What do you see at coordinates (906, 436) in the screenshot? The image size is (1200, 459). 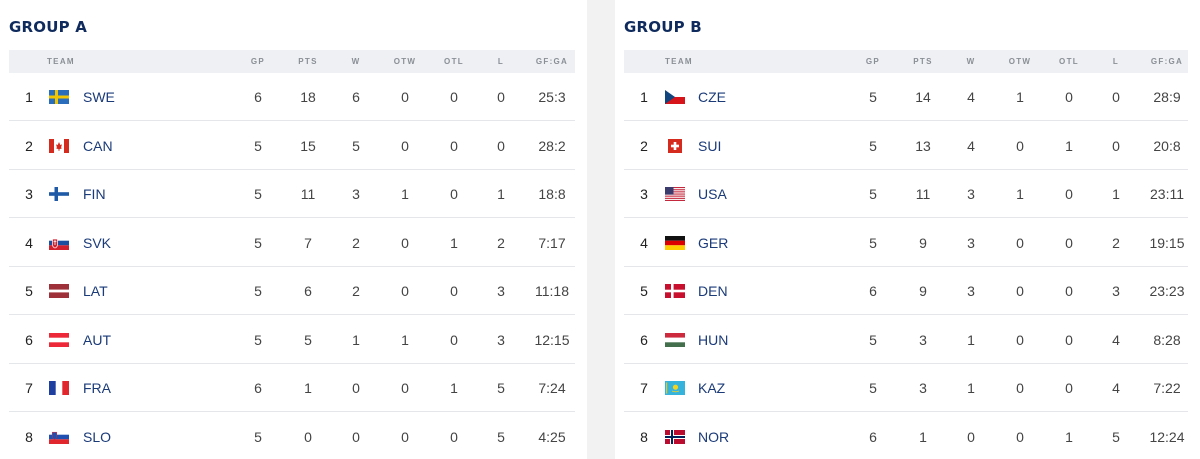 I see `table-row: 8 NOR 6 1 0 0 1 5 12:24` at bounding box center [906, 436].